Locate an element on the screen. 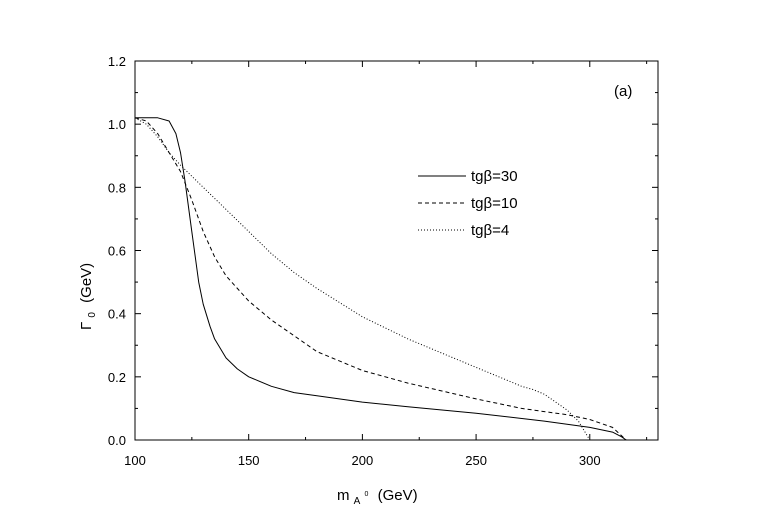  x-axis-title-sub: A is located at coordinates (357, 501).